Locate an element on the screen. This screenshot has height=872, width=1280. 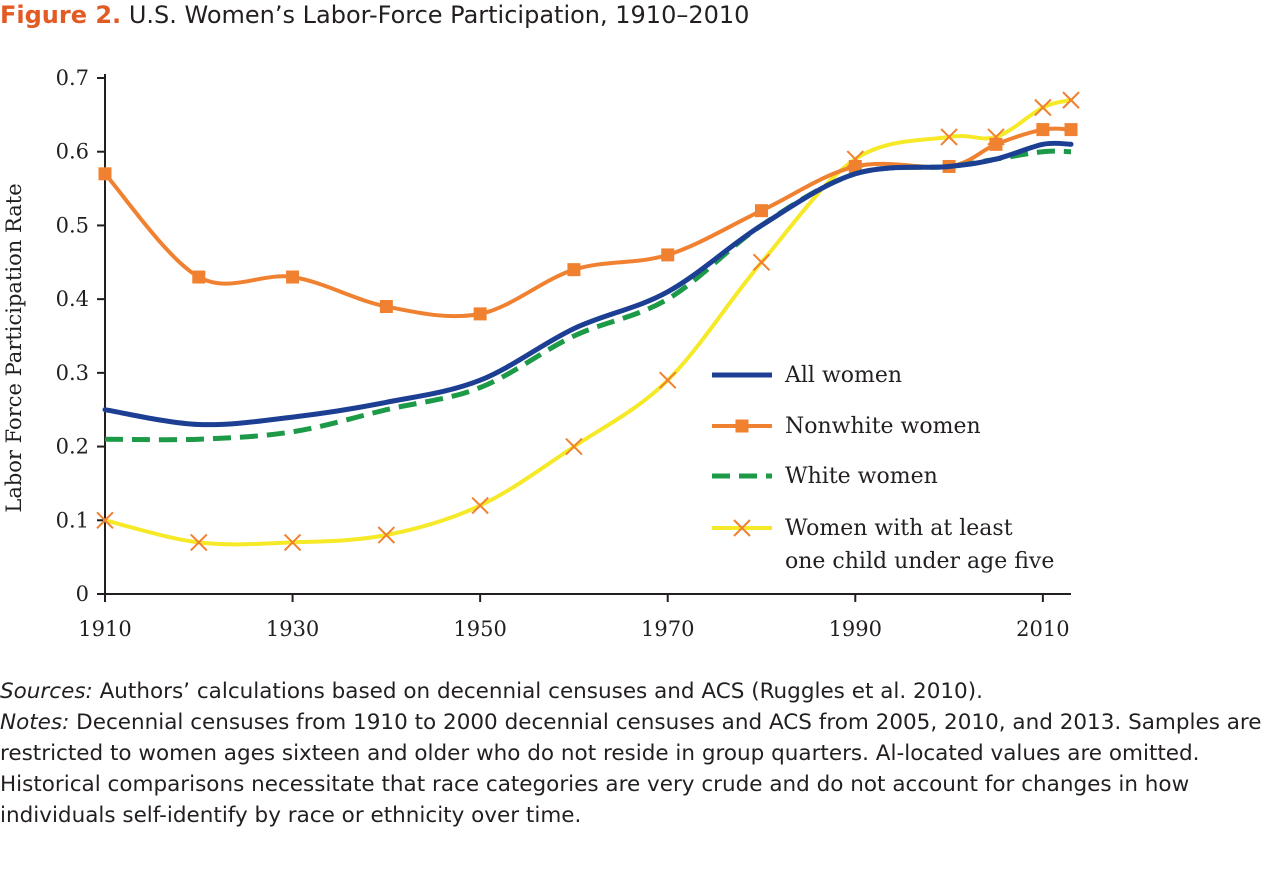
x-tick-label: 2010 is located at coordinates (1042, 629).